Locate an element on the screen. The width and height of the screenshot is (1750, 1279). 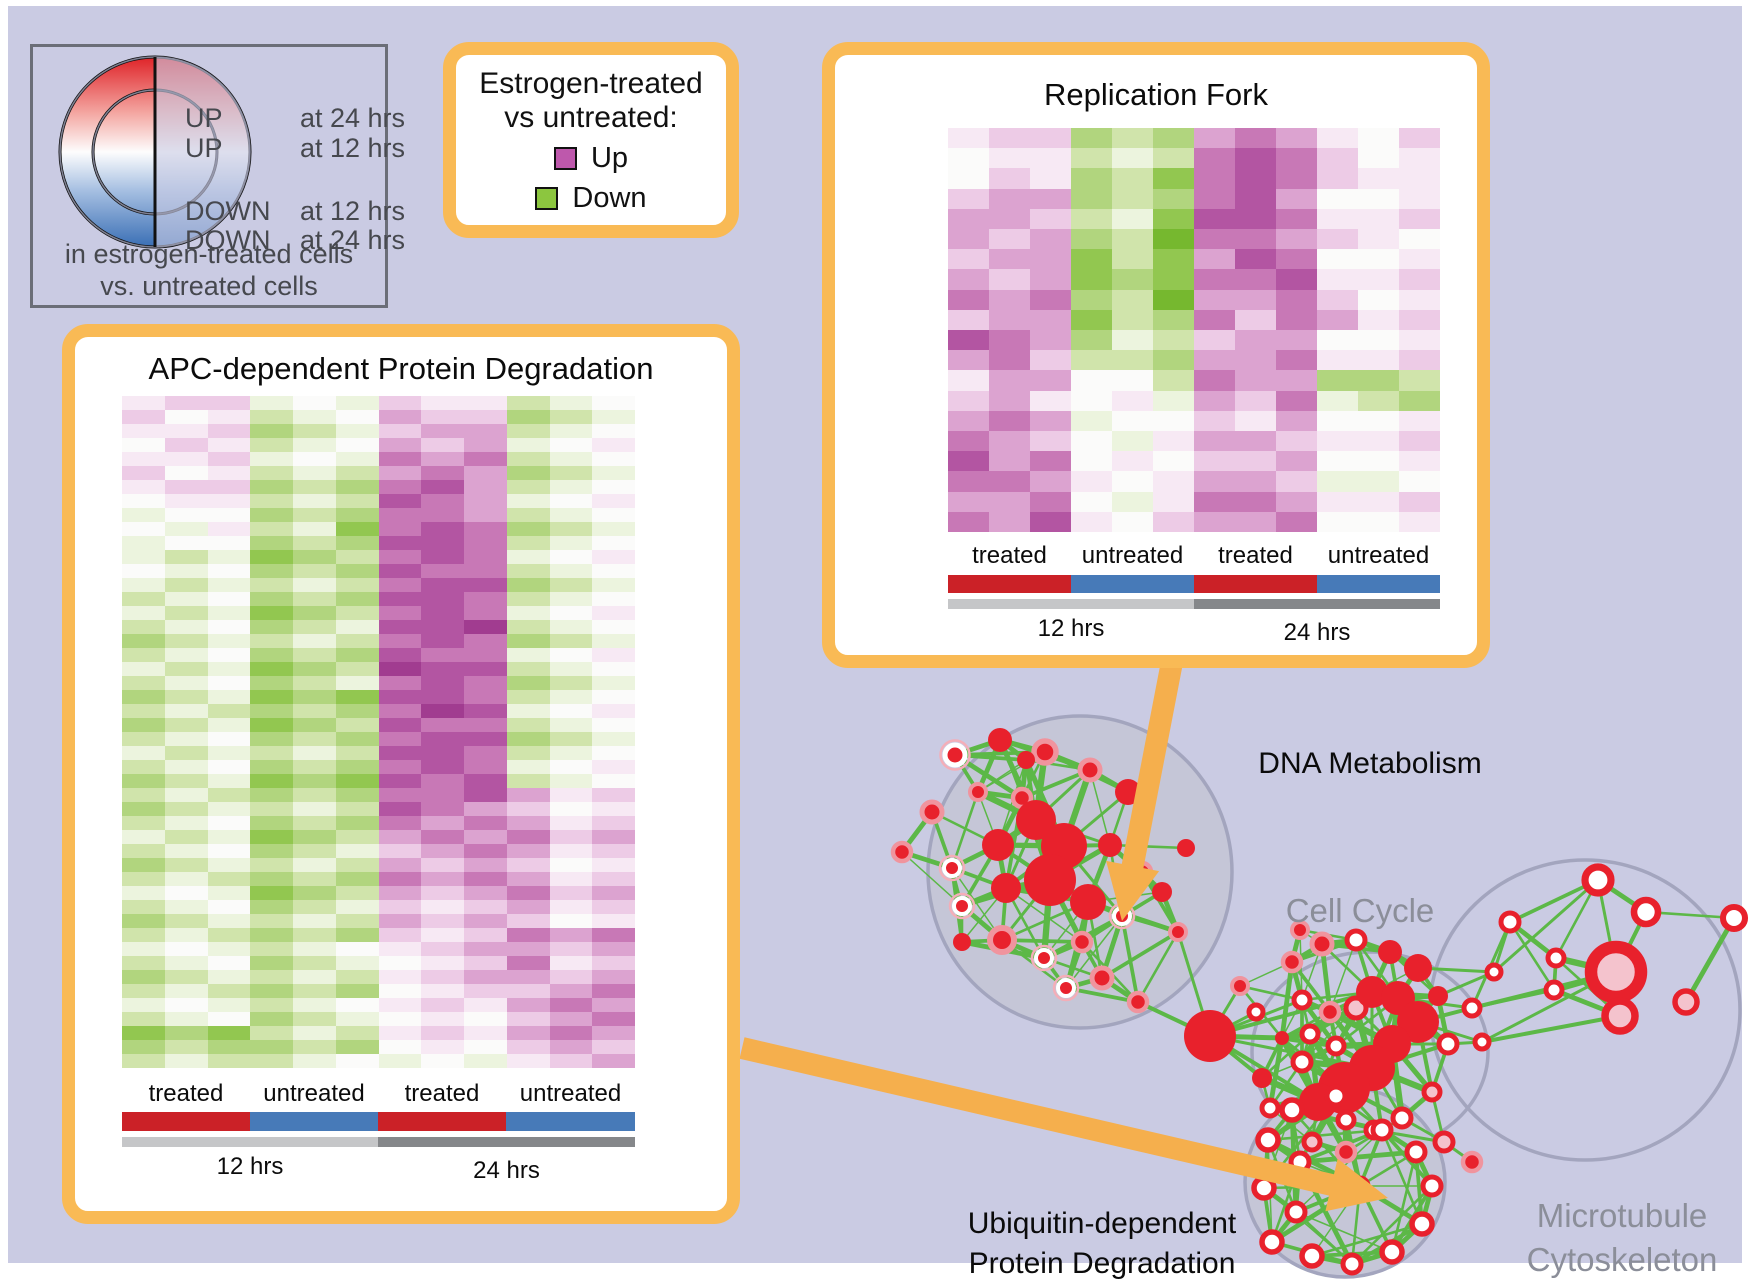
rf-12hr-bar is located at coordinates (1071, 604).